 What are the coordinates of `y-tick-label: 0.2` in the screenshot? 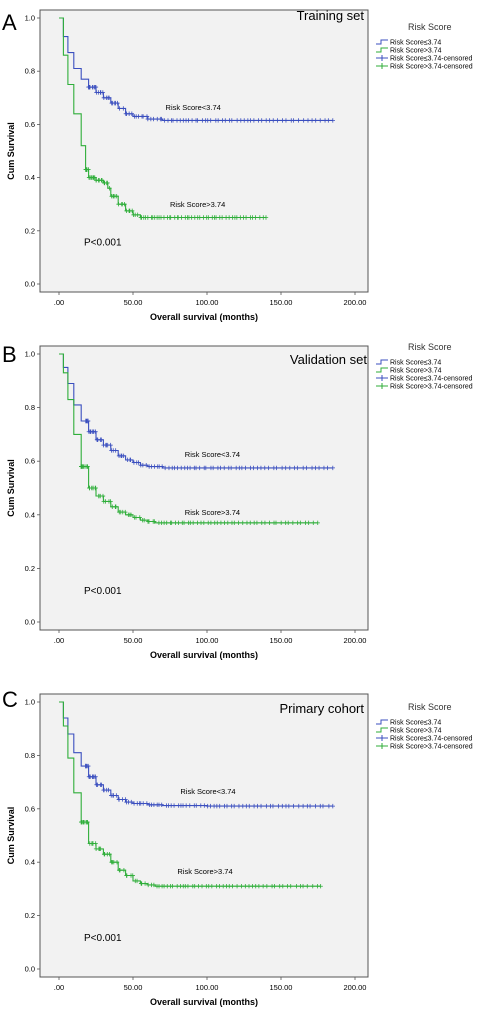 It's located at (30, 230).